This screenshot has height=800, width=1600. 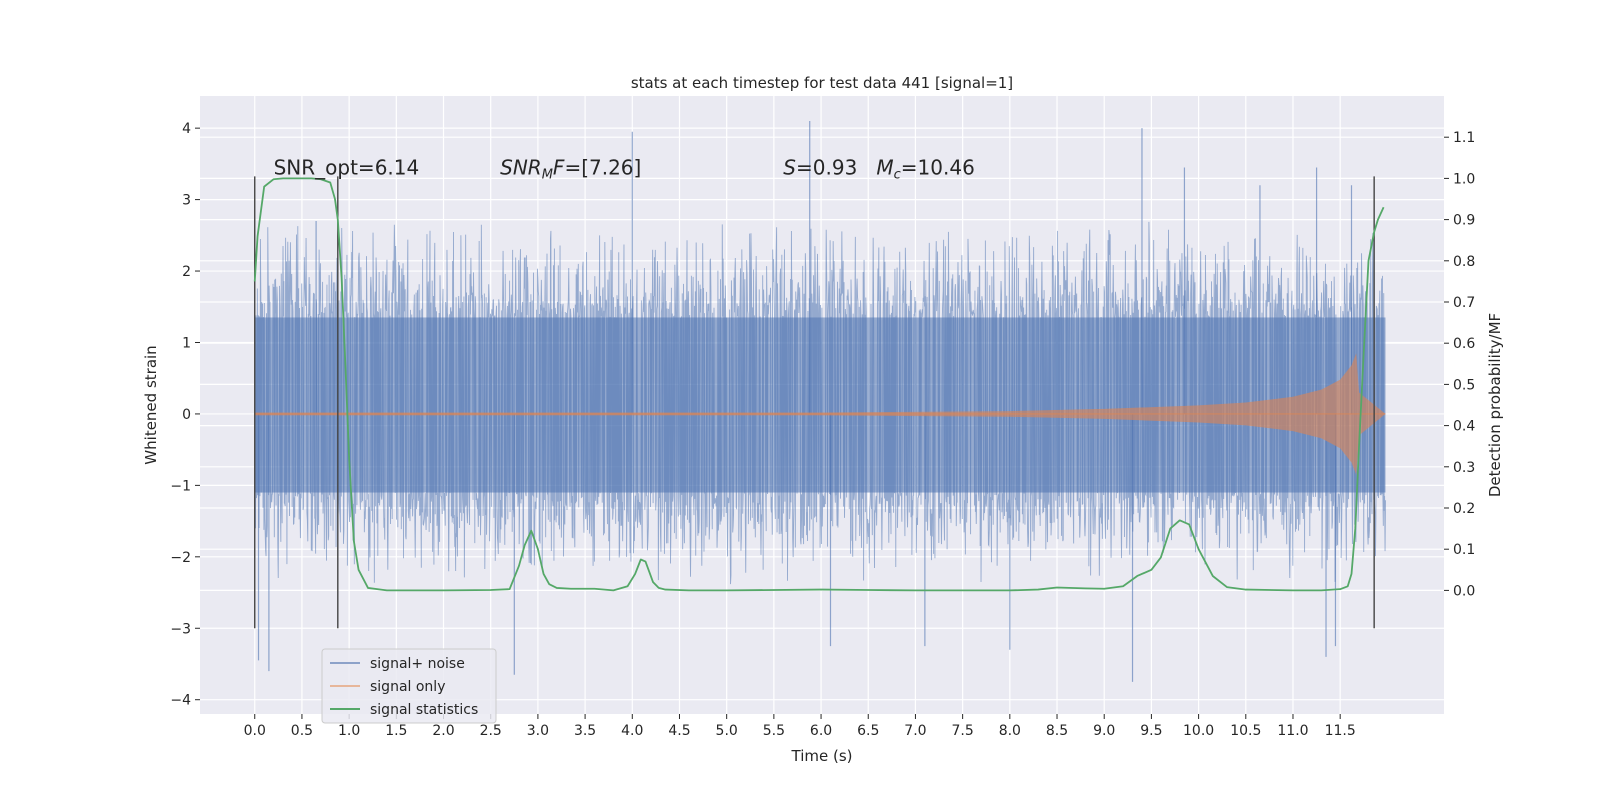 I want to click on y-right-tick-label-1: 0.1, so click(x=1464, y=550).